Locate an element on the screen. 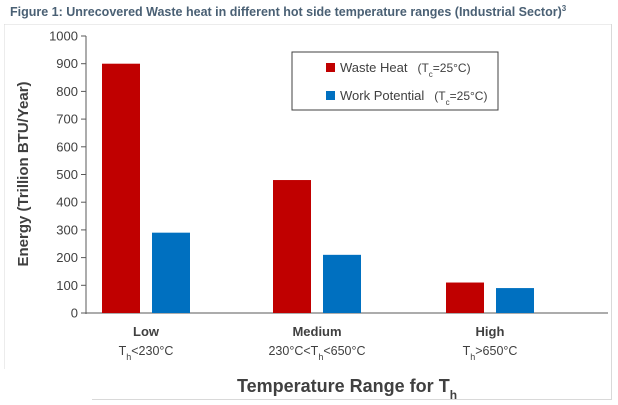 The height and width of the screenshot is (405, 618). x-category-label: Low is located at coordinates (146, 331).